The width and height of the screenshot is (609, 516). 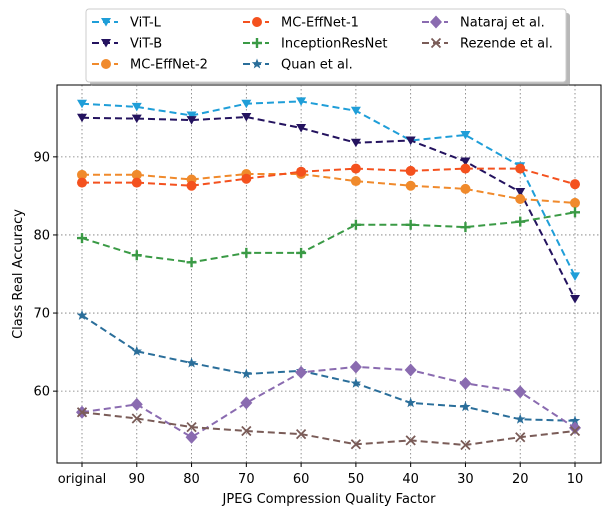 What do you see at coordinates (246, 479) in the screenshot?
I see `x-tick-label: 70` at bounding box center [246, 479].